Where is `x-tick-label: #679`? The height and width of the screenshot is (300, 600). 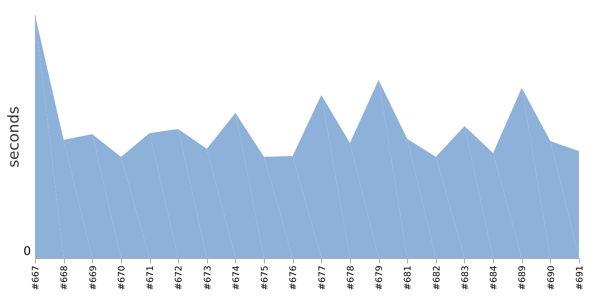 x-tick-label: #679 is located at coordinates (380, 277).